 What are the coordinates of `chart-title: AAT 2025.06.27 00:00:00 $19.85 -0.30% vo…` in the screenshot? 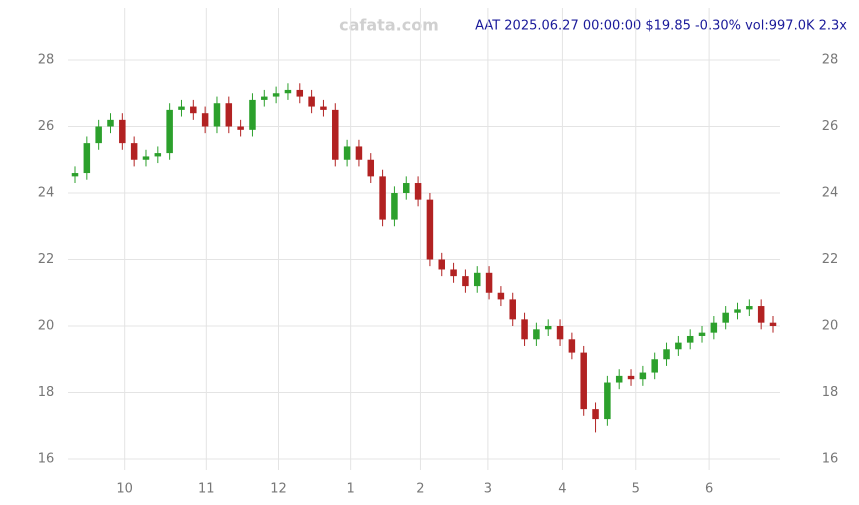 It's located at (661, 26).